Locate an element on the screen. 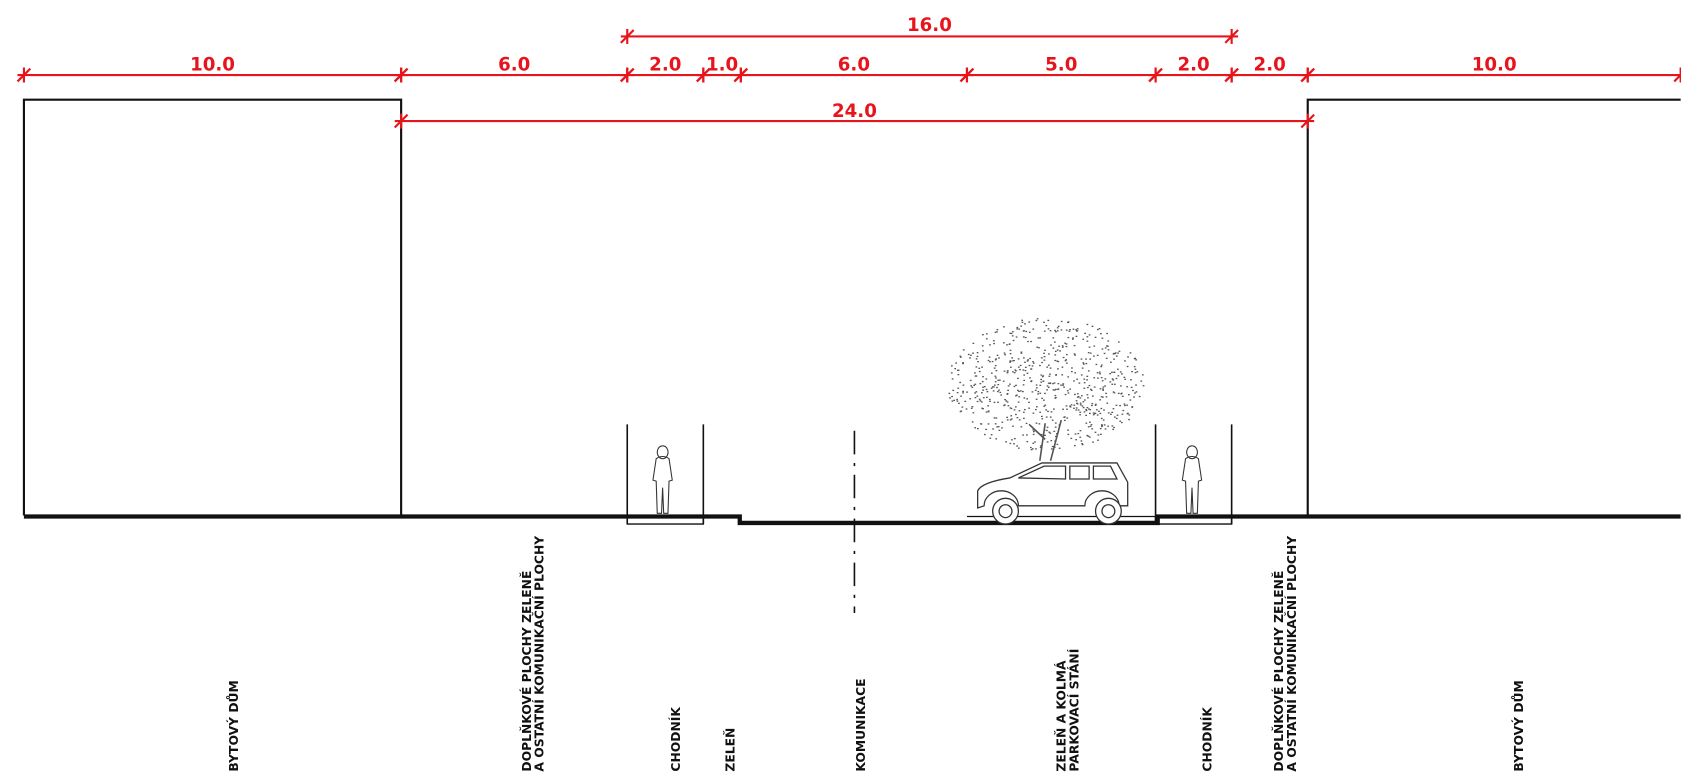 This screenshot has width=1681, height=778. dimension-slash is located at coordinates (1307, 121).